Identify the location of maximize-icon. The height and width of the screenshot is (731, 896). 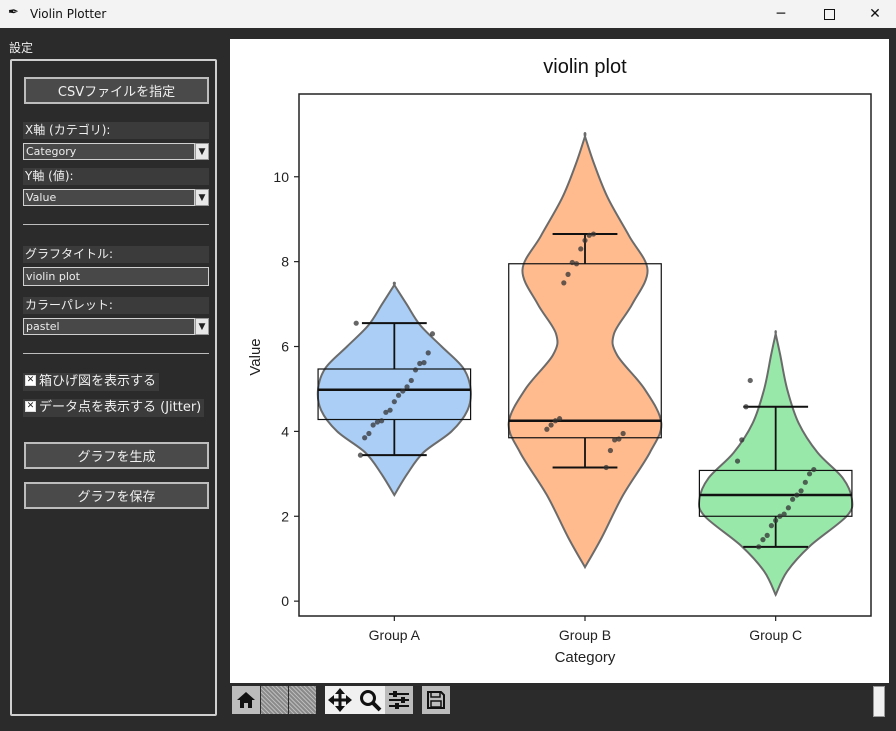
(829, 14).